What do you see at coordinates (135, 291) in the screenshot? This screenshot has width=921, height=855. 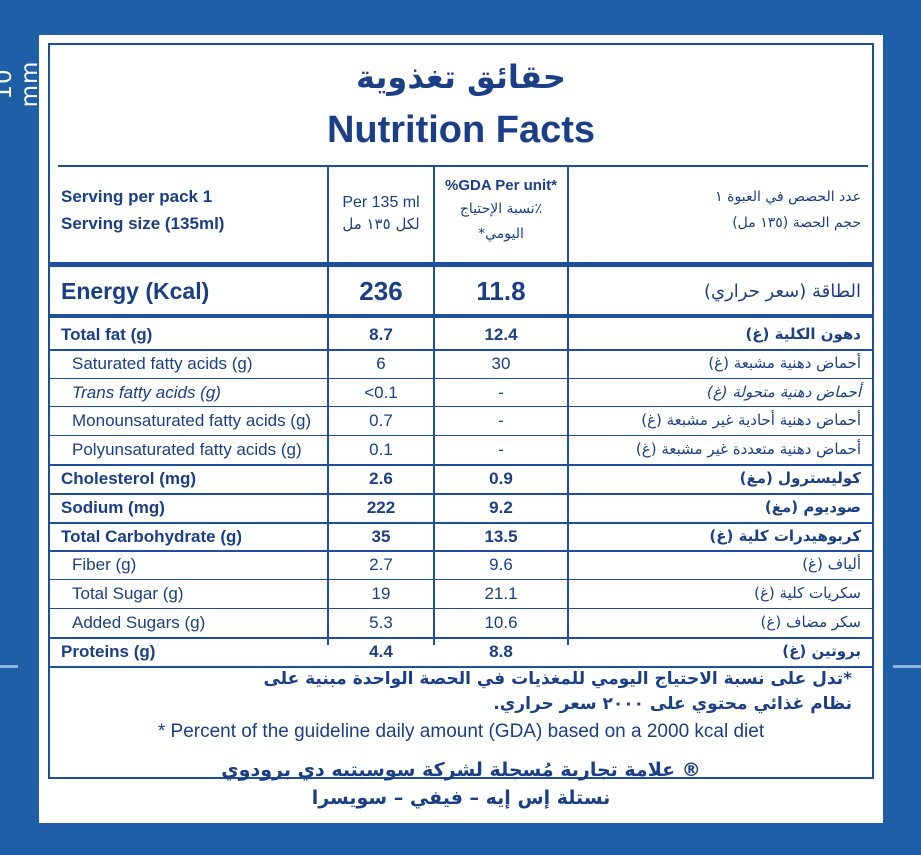 I see `energy-label-en: Energy (Kcal)` at bounding box center [135, 291].